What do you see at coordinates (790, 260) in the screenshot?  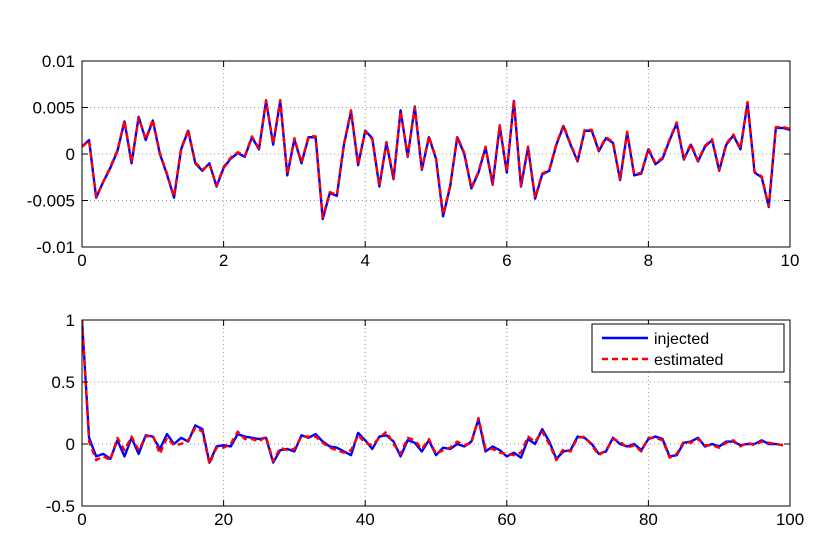 I see `x-tick-label: 10` at bounding box center [790, 260].